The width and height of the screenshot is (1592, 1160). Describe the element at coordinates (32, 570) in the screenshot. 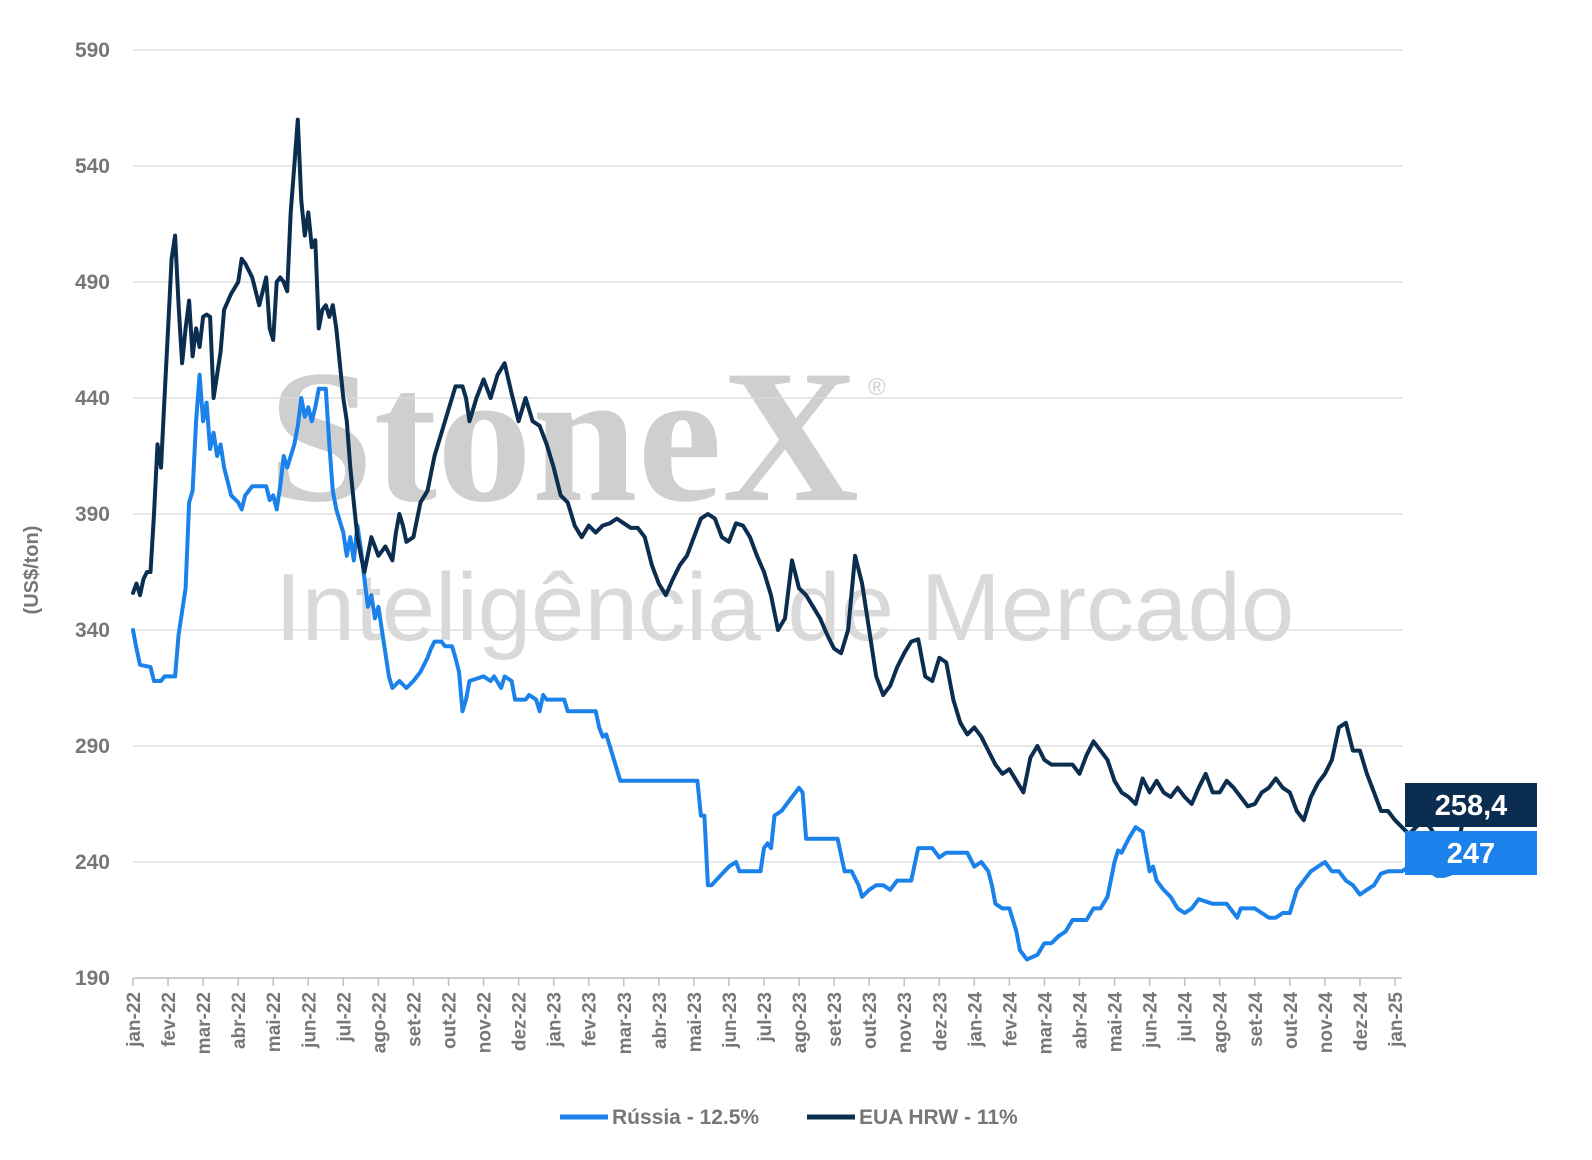

I see `y-axis-label: (US$/ton)` at that location.